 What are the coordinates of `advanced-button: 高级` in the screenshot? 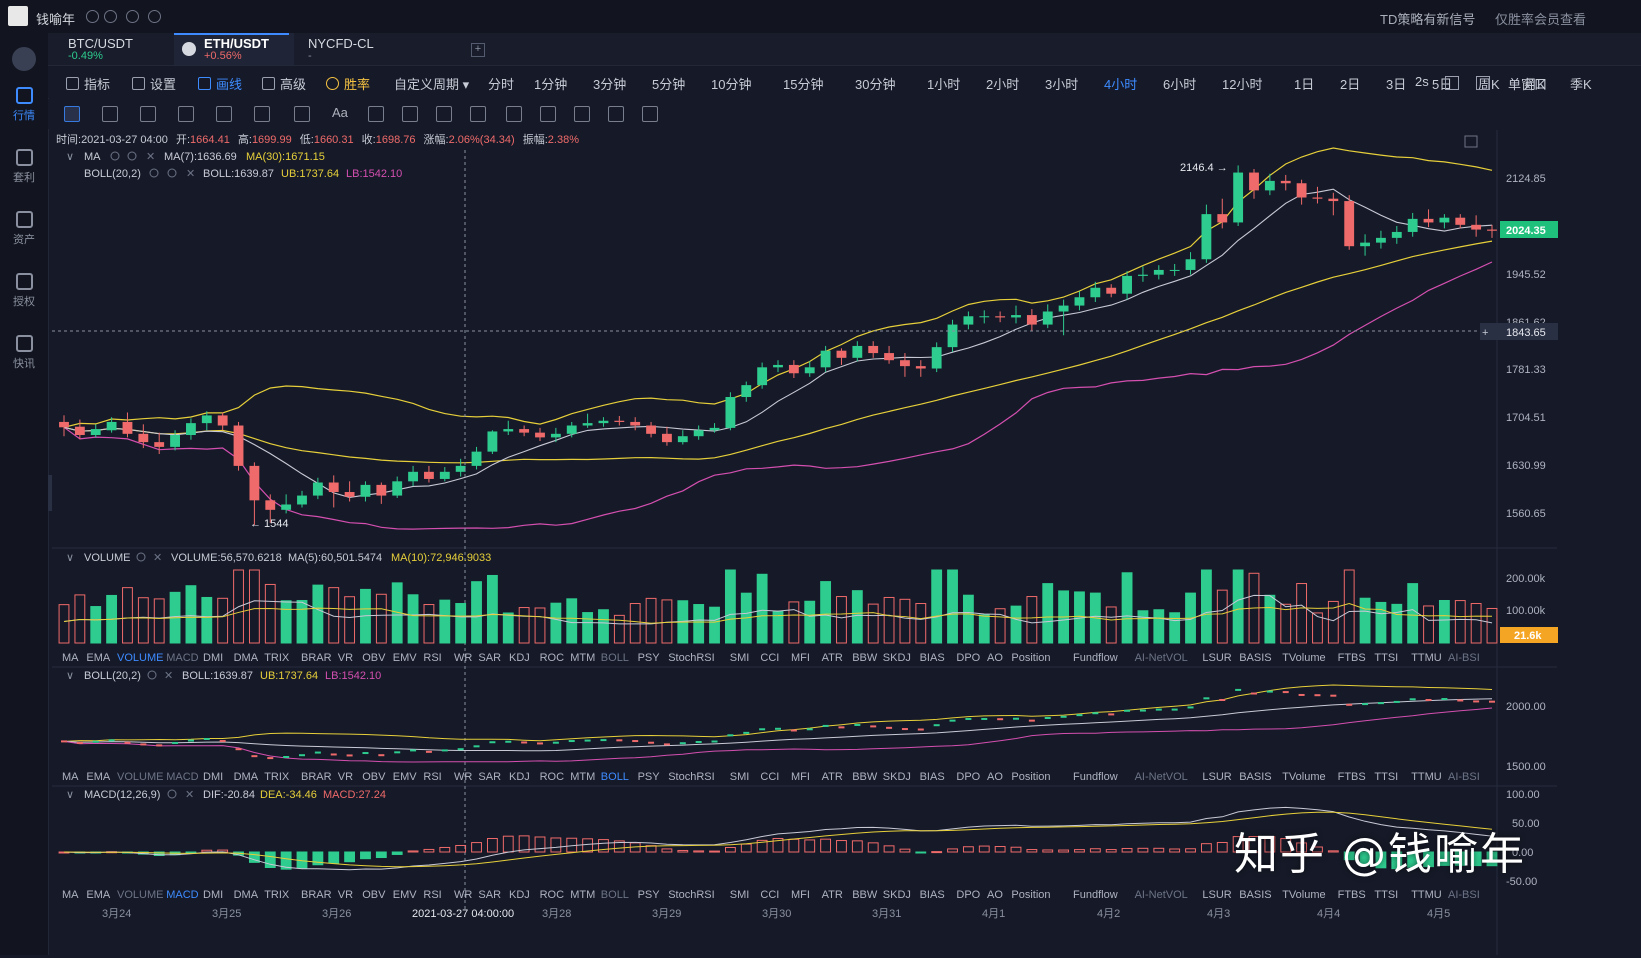 It's located at (284, 83).